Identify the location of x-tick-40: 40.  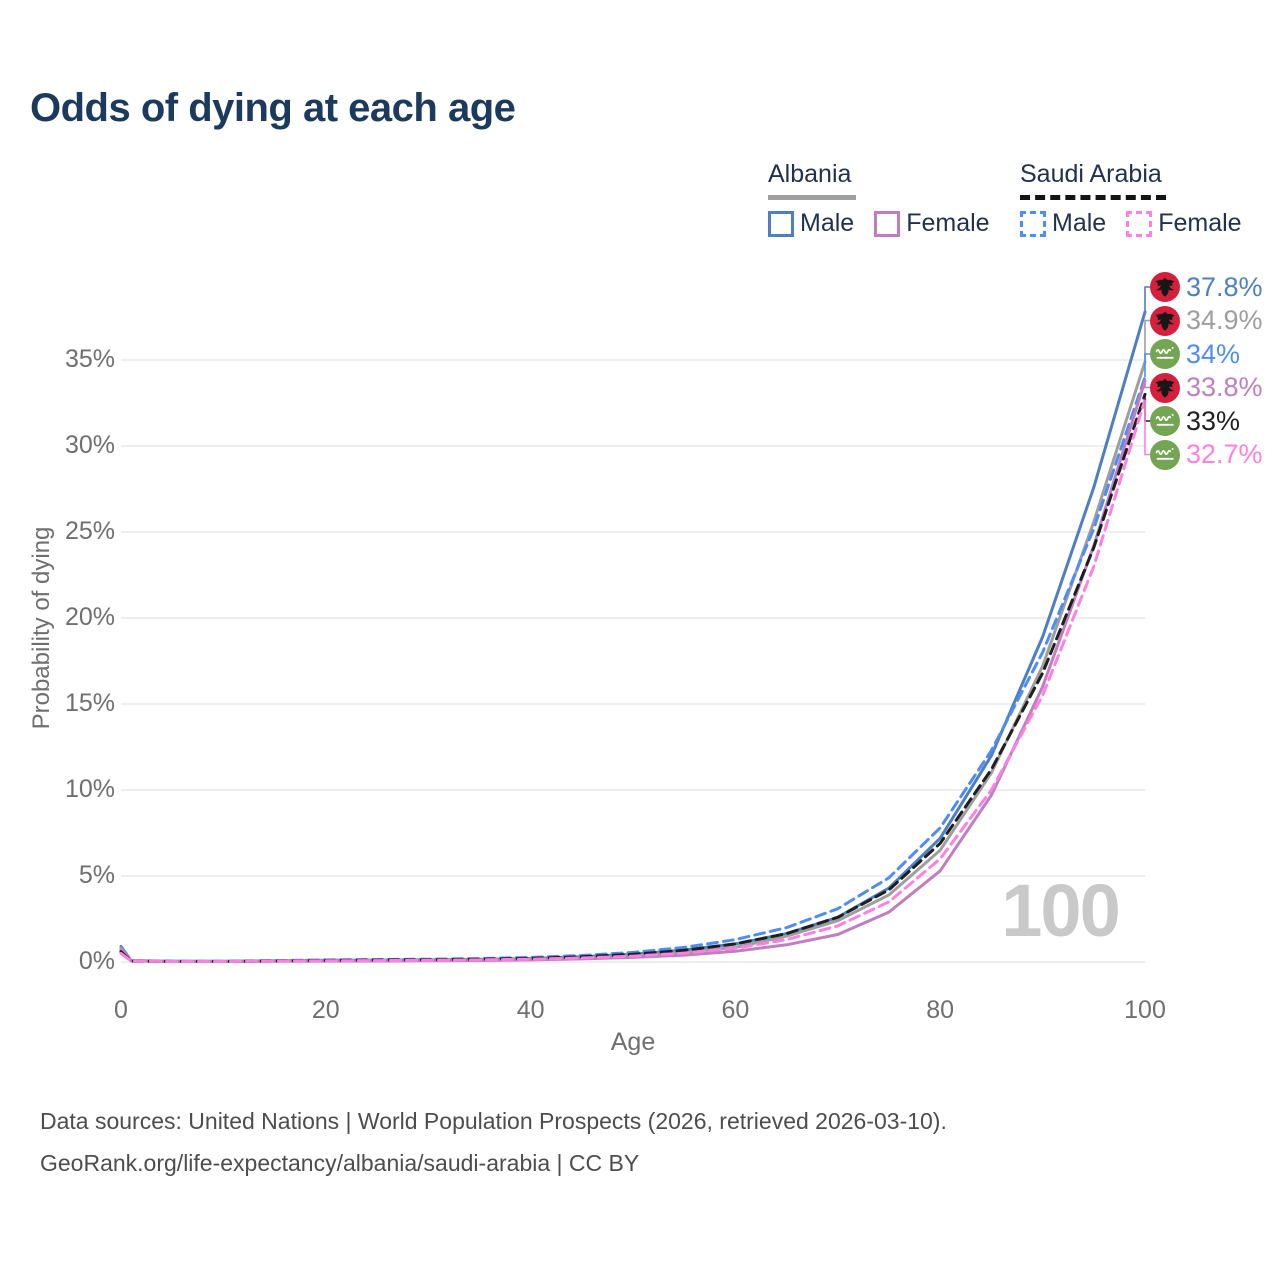
(530, 1010).